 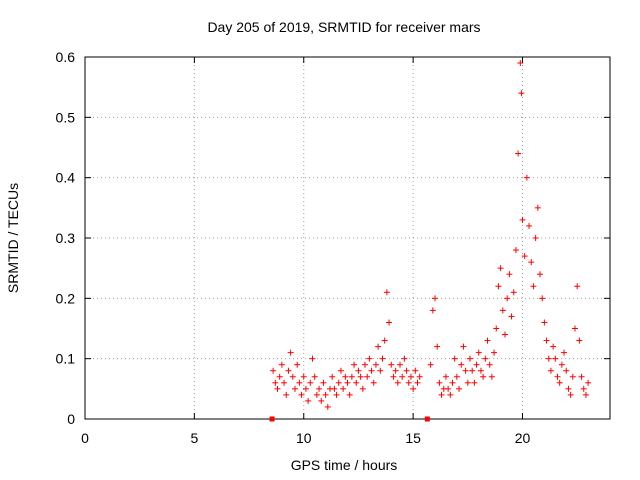 What do you see at coordinates (66, 298) in the screenshot?
I see `y-tick-label: 0.2` at bounding box center [66, 298].